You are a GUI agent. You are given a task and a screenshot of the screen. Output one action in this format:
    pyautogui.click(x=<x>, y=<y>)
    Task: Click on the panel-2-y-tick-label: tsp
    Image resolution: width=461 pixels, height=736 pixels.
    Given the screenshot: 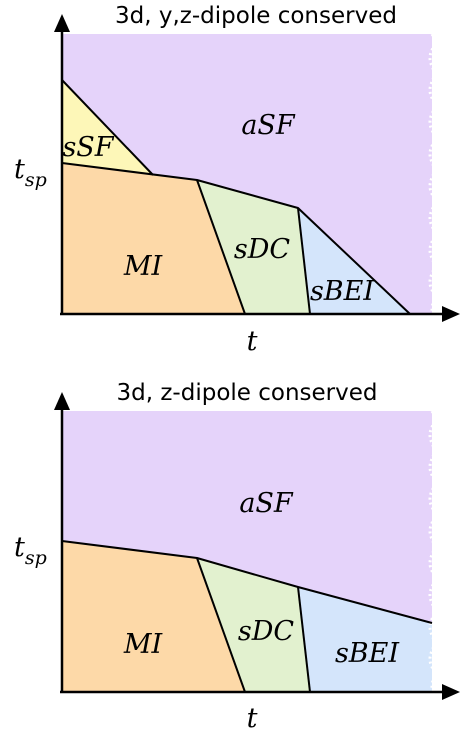 What is the action you would take?
    pyautogui.click(x=30, y=550)
    